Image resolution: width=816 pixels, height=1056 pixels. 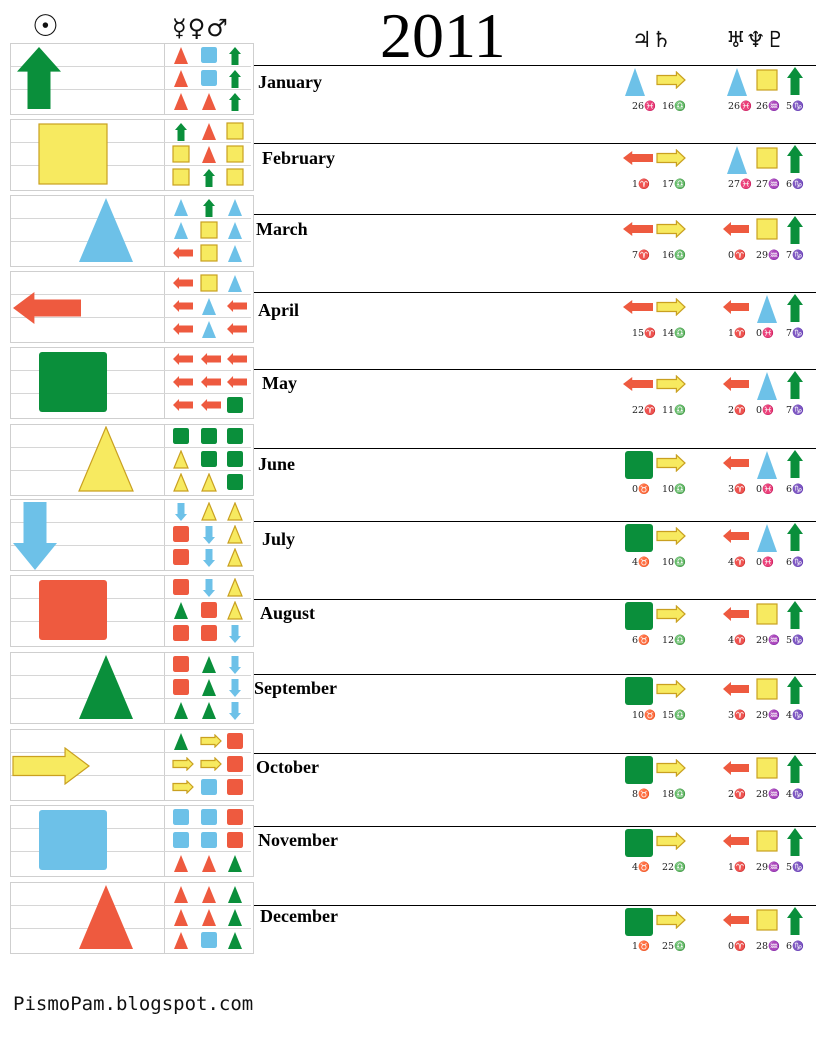 What do you see at coordinates (674, 562) in the screenshot?
I see `planet-degree: 10♎` at bounding box center [674, 562].